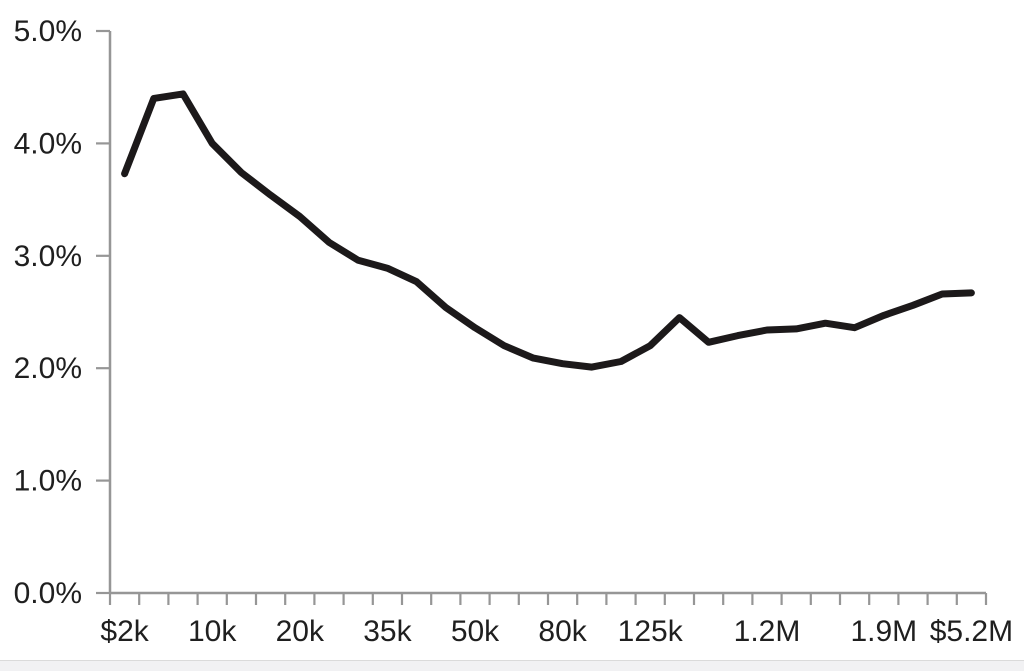 Image resolution: width=1024 pixels, height=671 pixels. What do you see at coordinates (767, 631) in the screenshot?
I see `x-tick-label: 1.2M` at bounding box center [767, 631].